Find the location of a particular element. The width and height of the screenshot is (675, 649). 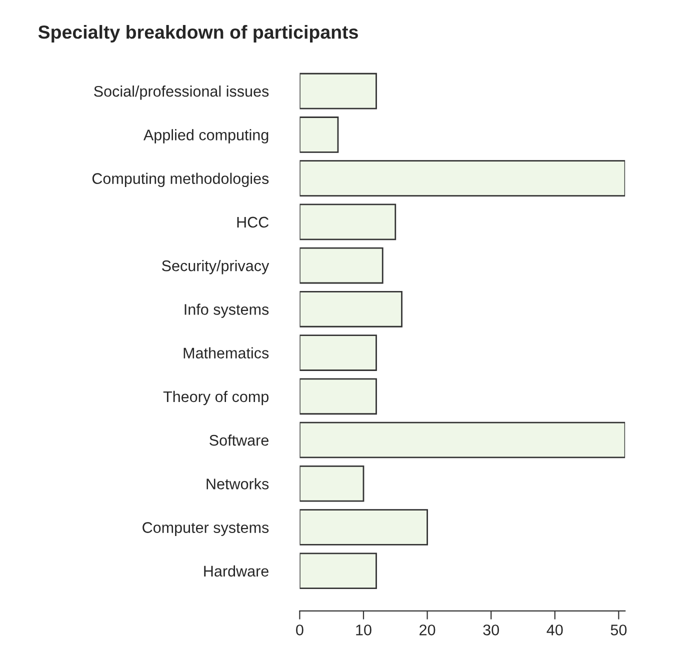

x-tick-label: 50 is located at coordinates (618, 630).